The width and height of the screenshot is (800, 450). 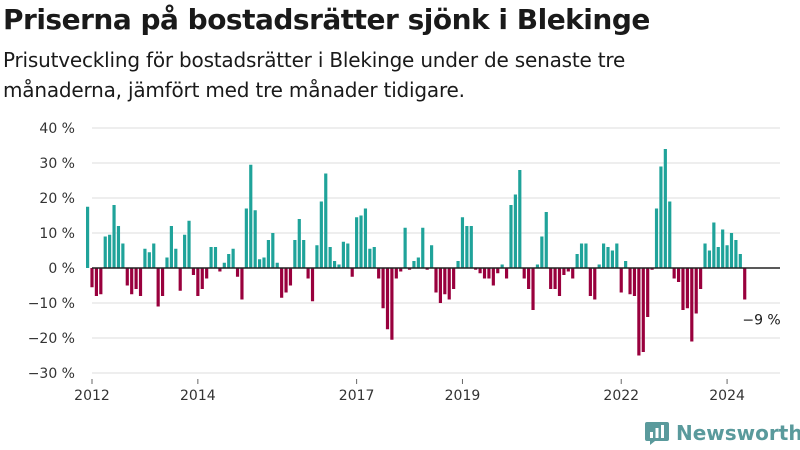 What do you see at coordinates (57, 164) in the screenshot?
I see `y-tick-label: 30 %` at bounding box center [57, 164].